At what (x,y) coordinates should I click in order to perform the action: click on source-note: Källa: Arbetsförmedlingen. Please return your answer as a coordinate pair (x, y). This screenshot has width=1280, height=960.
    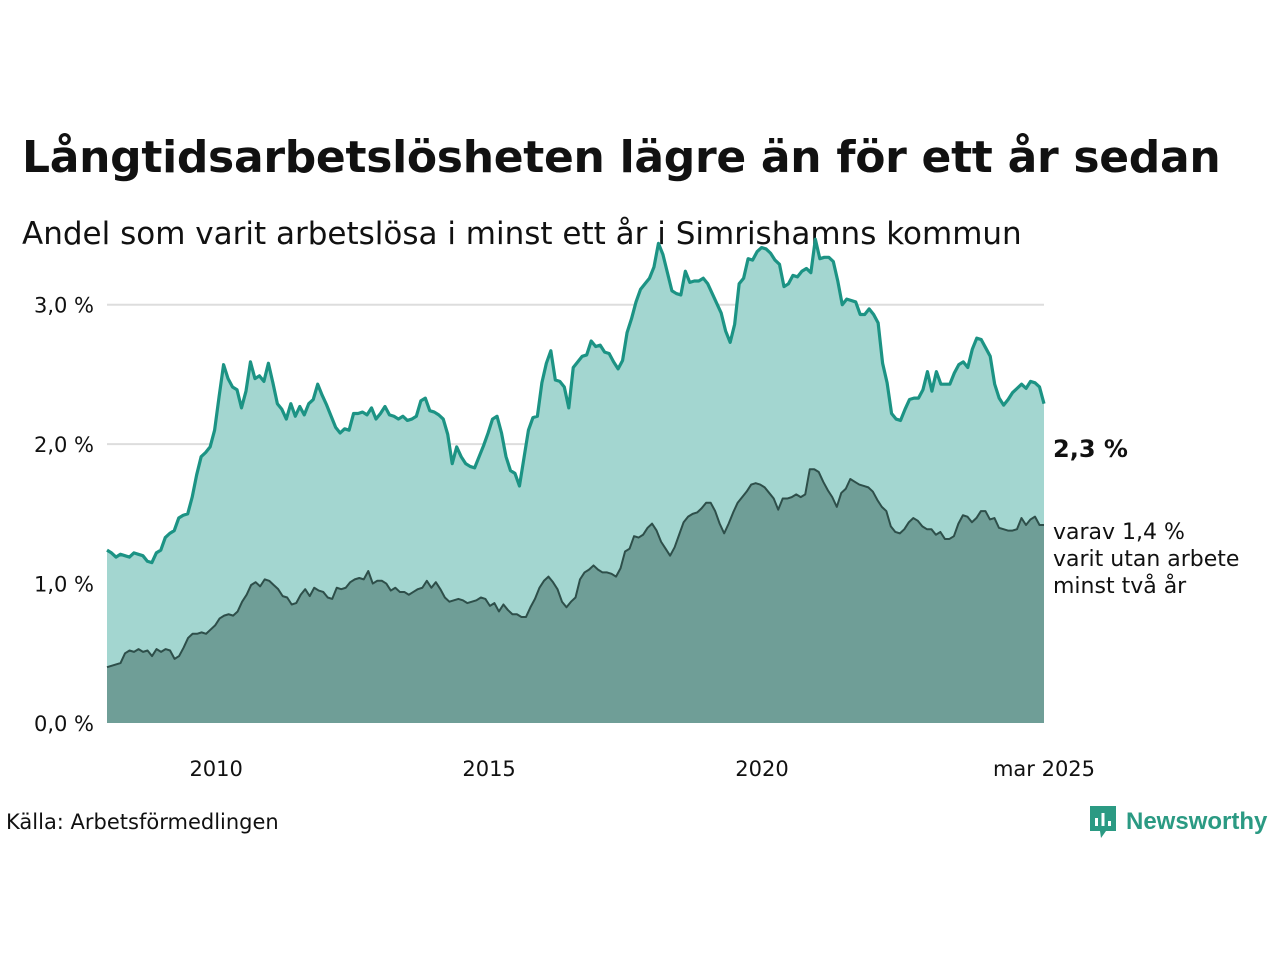
    Looking at the image, I should click on (142, 822).